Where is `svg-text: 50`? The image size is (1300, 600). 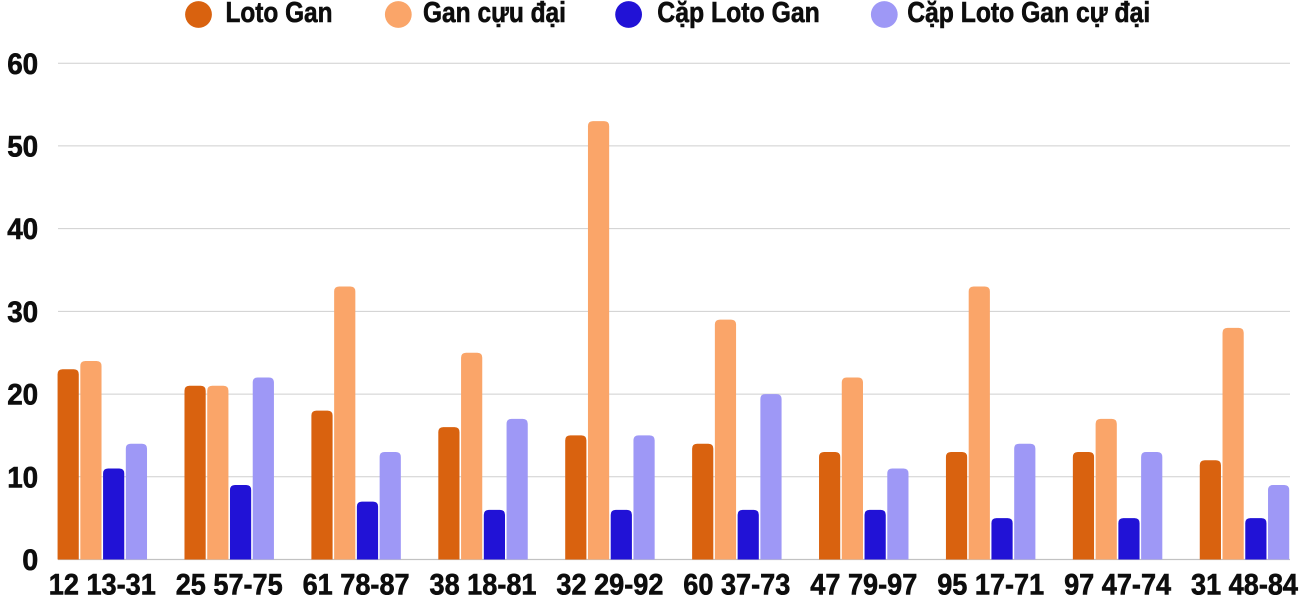
svg-text: 50 is located at coordinates (22, 147).